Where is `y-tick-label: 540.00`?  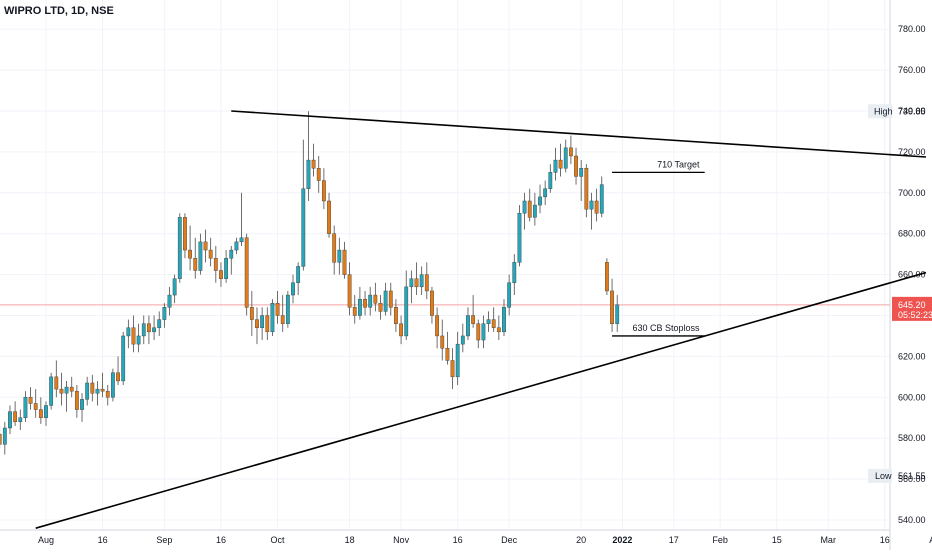 y-tick-label: 540.00 is located at coordinates (912, 520).